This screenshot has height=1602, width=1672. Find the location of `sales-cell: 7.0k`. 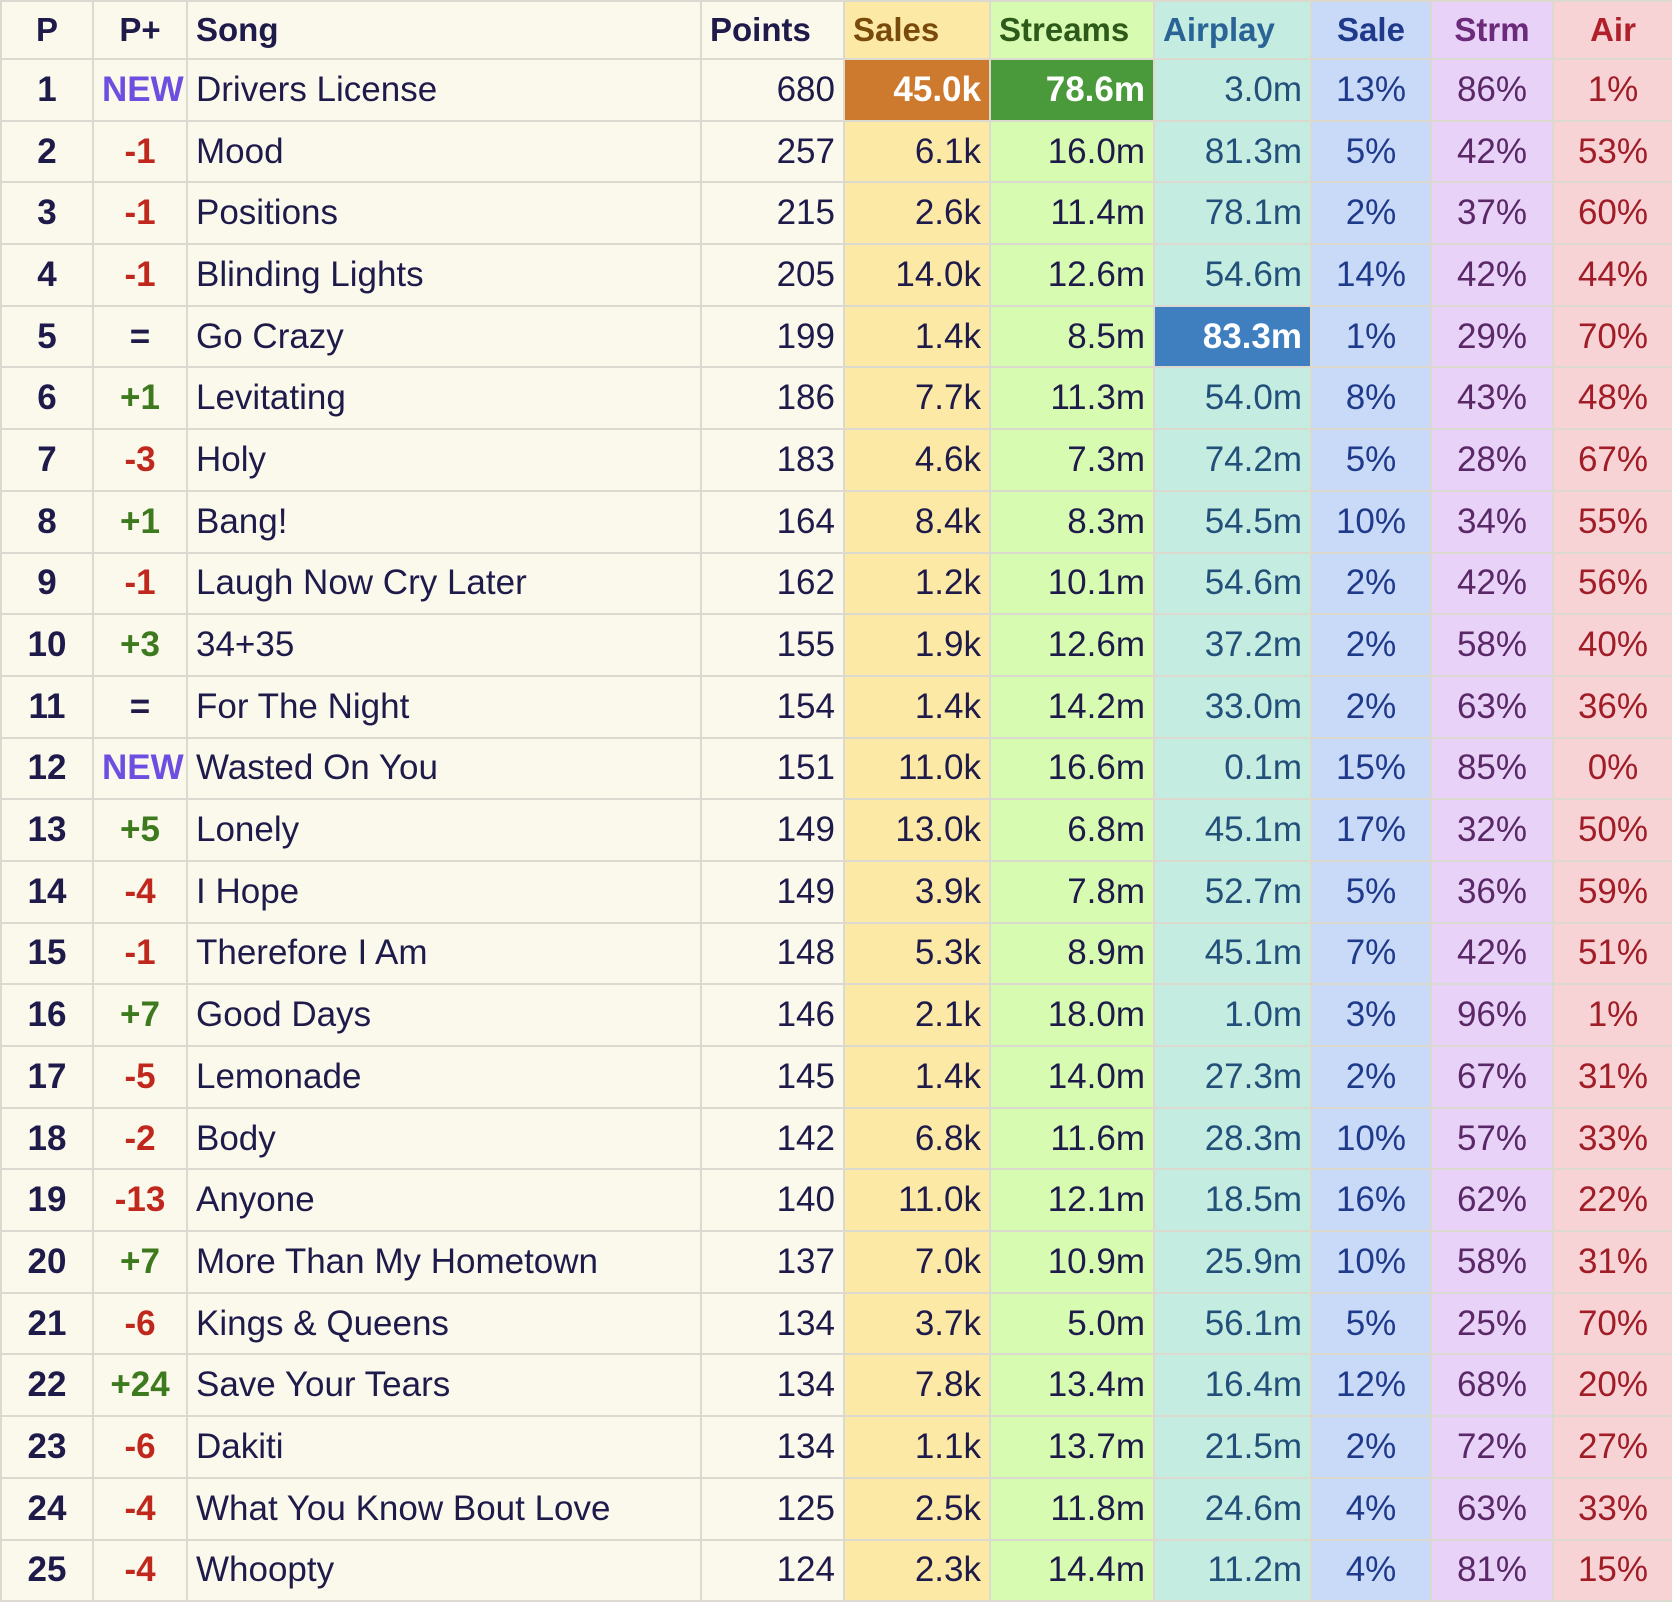

sales-cell: 7.0k is located at coordinates (917, 1262).